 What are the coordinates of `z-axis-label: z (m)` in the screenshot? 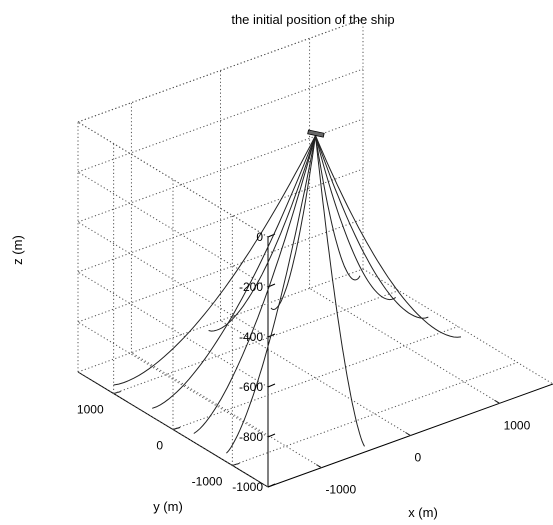 It's located at (17, 250).